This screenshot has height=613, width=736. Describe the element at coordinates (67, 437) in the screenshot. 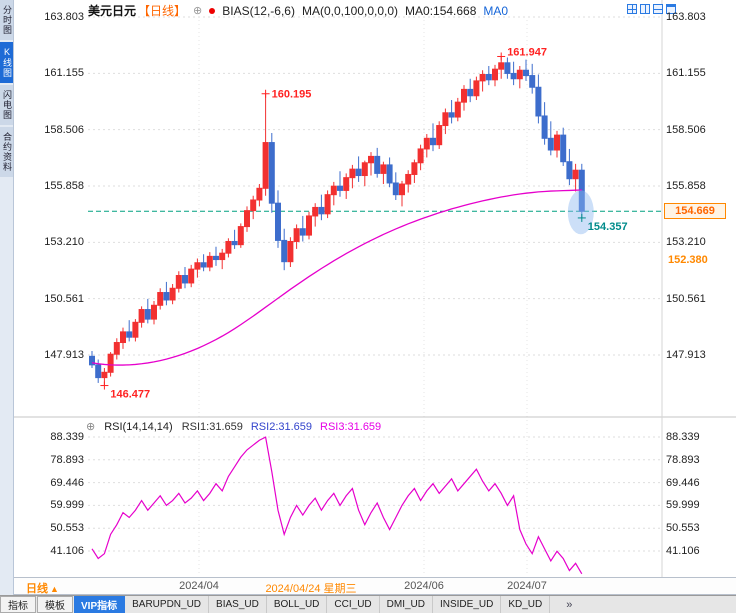

I see `axis-tick-label: 88.339` at that location.